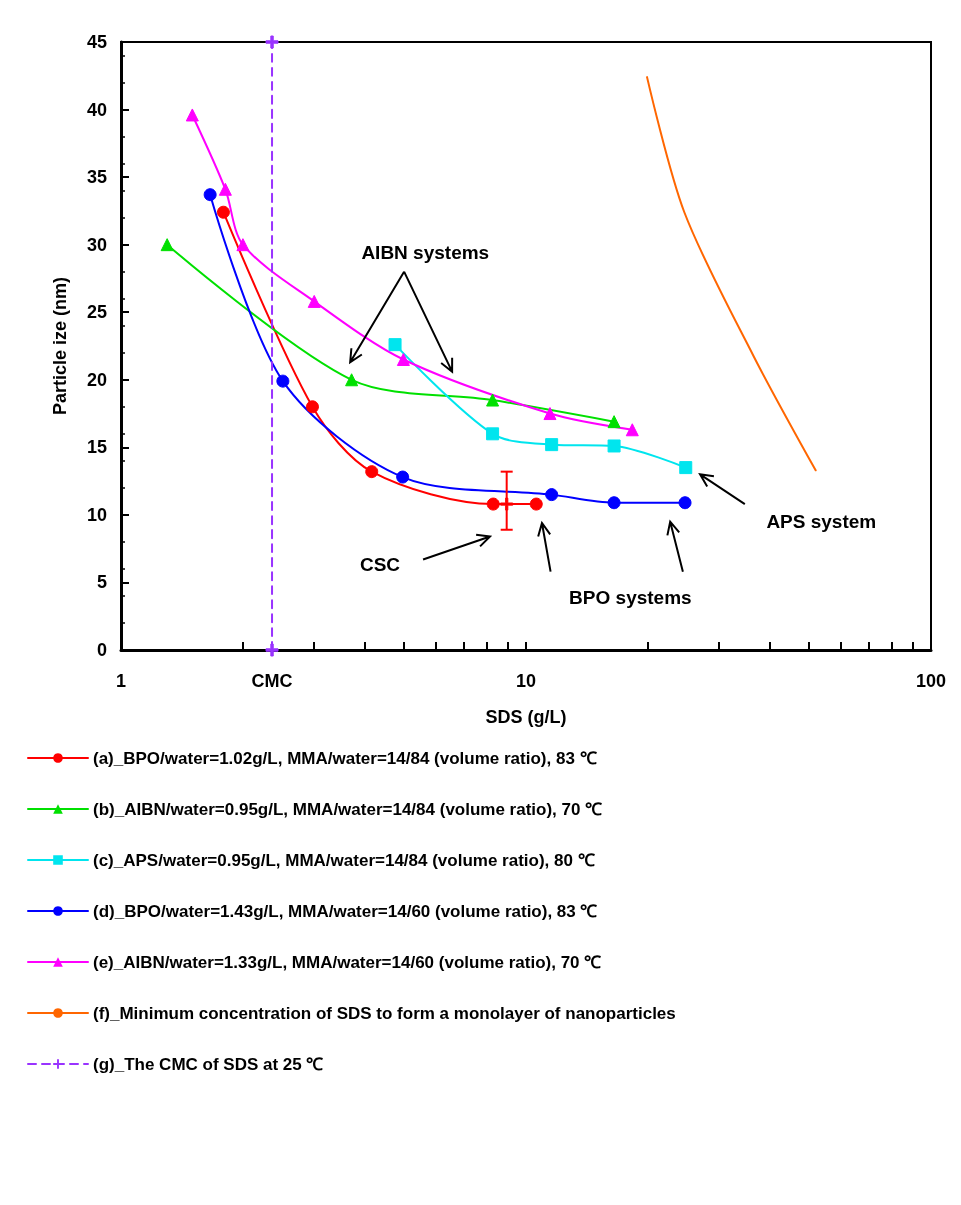 The image size is (961, 1205). I want to click on x-axis-title: SDS (g/L), so click(526, 717).